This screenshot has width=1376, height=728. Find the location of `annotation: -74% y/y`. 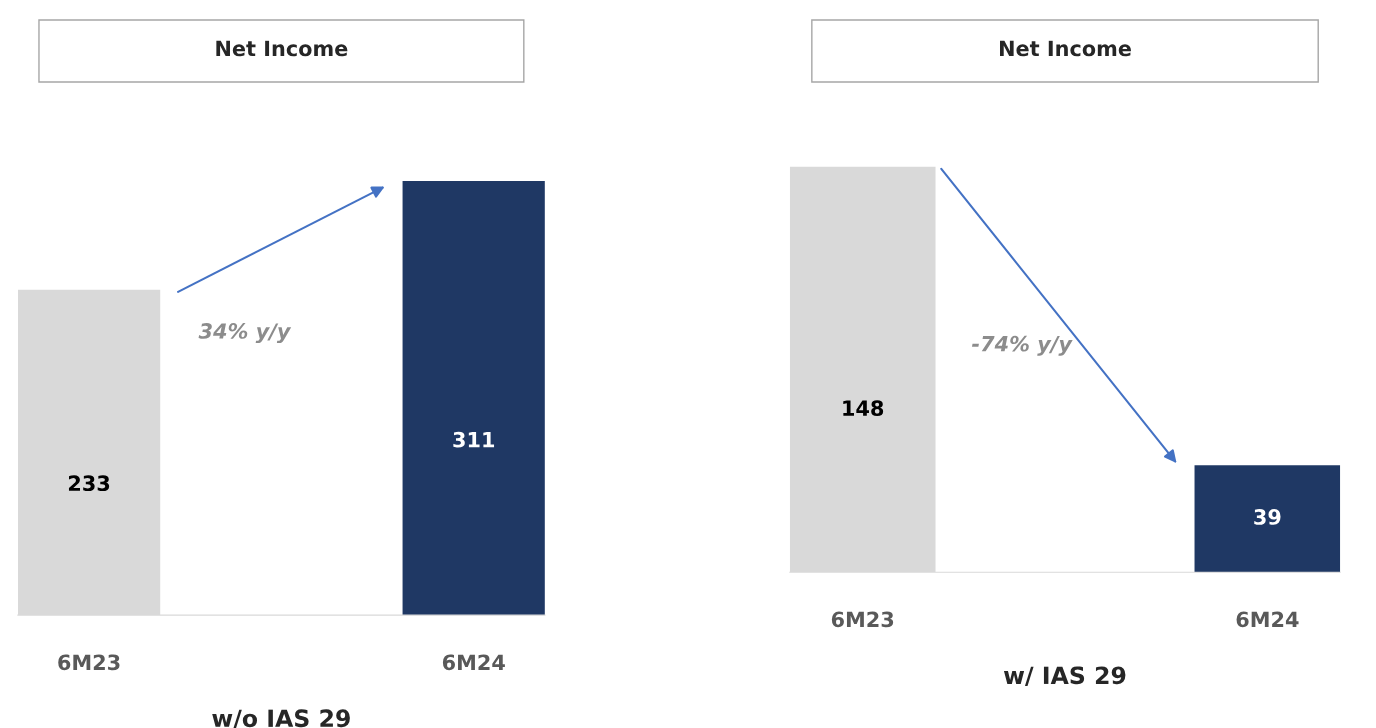

annotation: -74% y/y is located at coordinates (1022, 345).